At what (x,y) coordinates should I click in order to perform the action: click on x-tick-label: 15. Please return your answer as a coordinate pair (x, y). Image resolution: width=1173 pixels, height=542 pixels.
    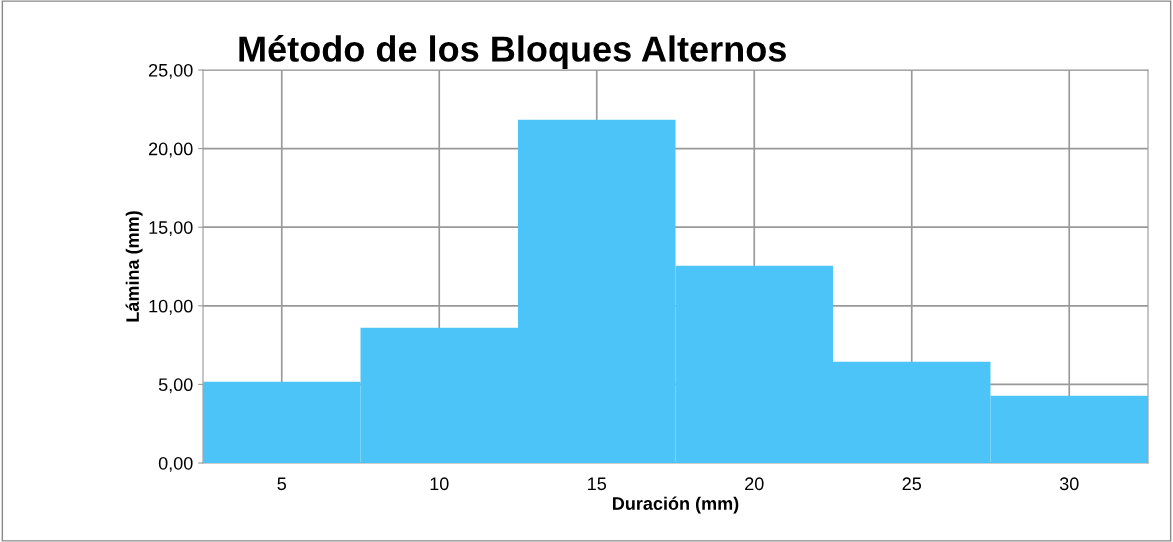
    Looking at the image, I should click on (597, 484).